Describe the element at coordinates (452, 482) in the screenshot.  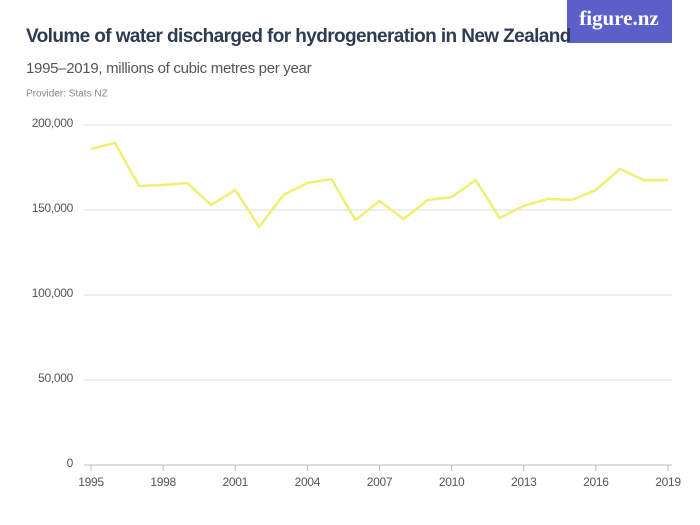
I see `x-tick-label: 2010` at that location.